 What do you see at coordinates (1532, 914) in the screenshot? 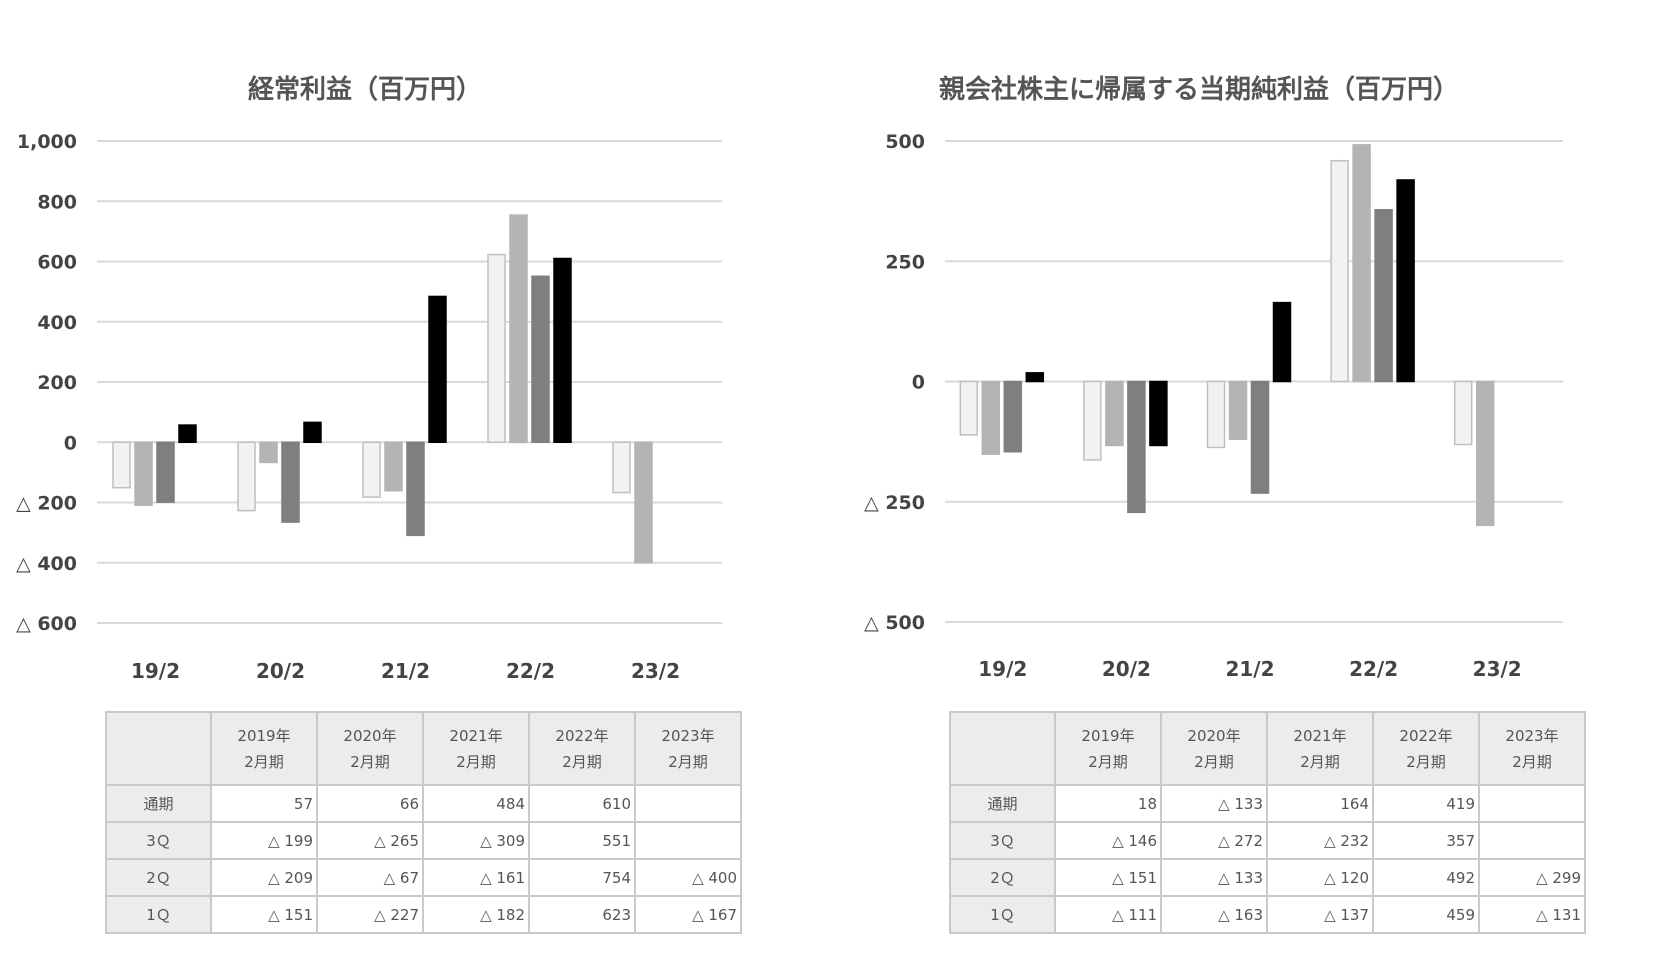
I see `table-cell: △ 131` at bounding box center [1532, 914].